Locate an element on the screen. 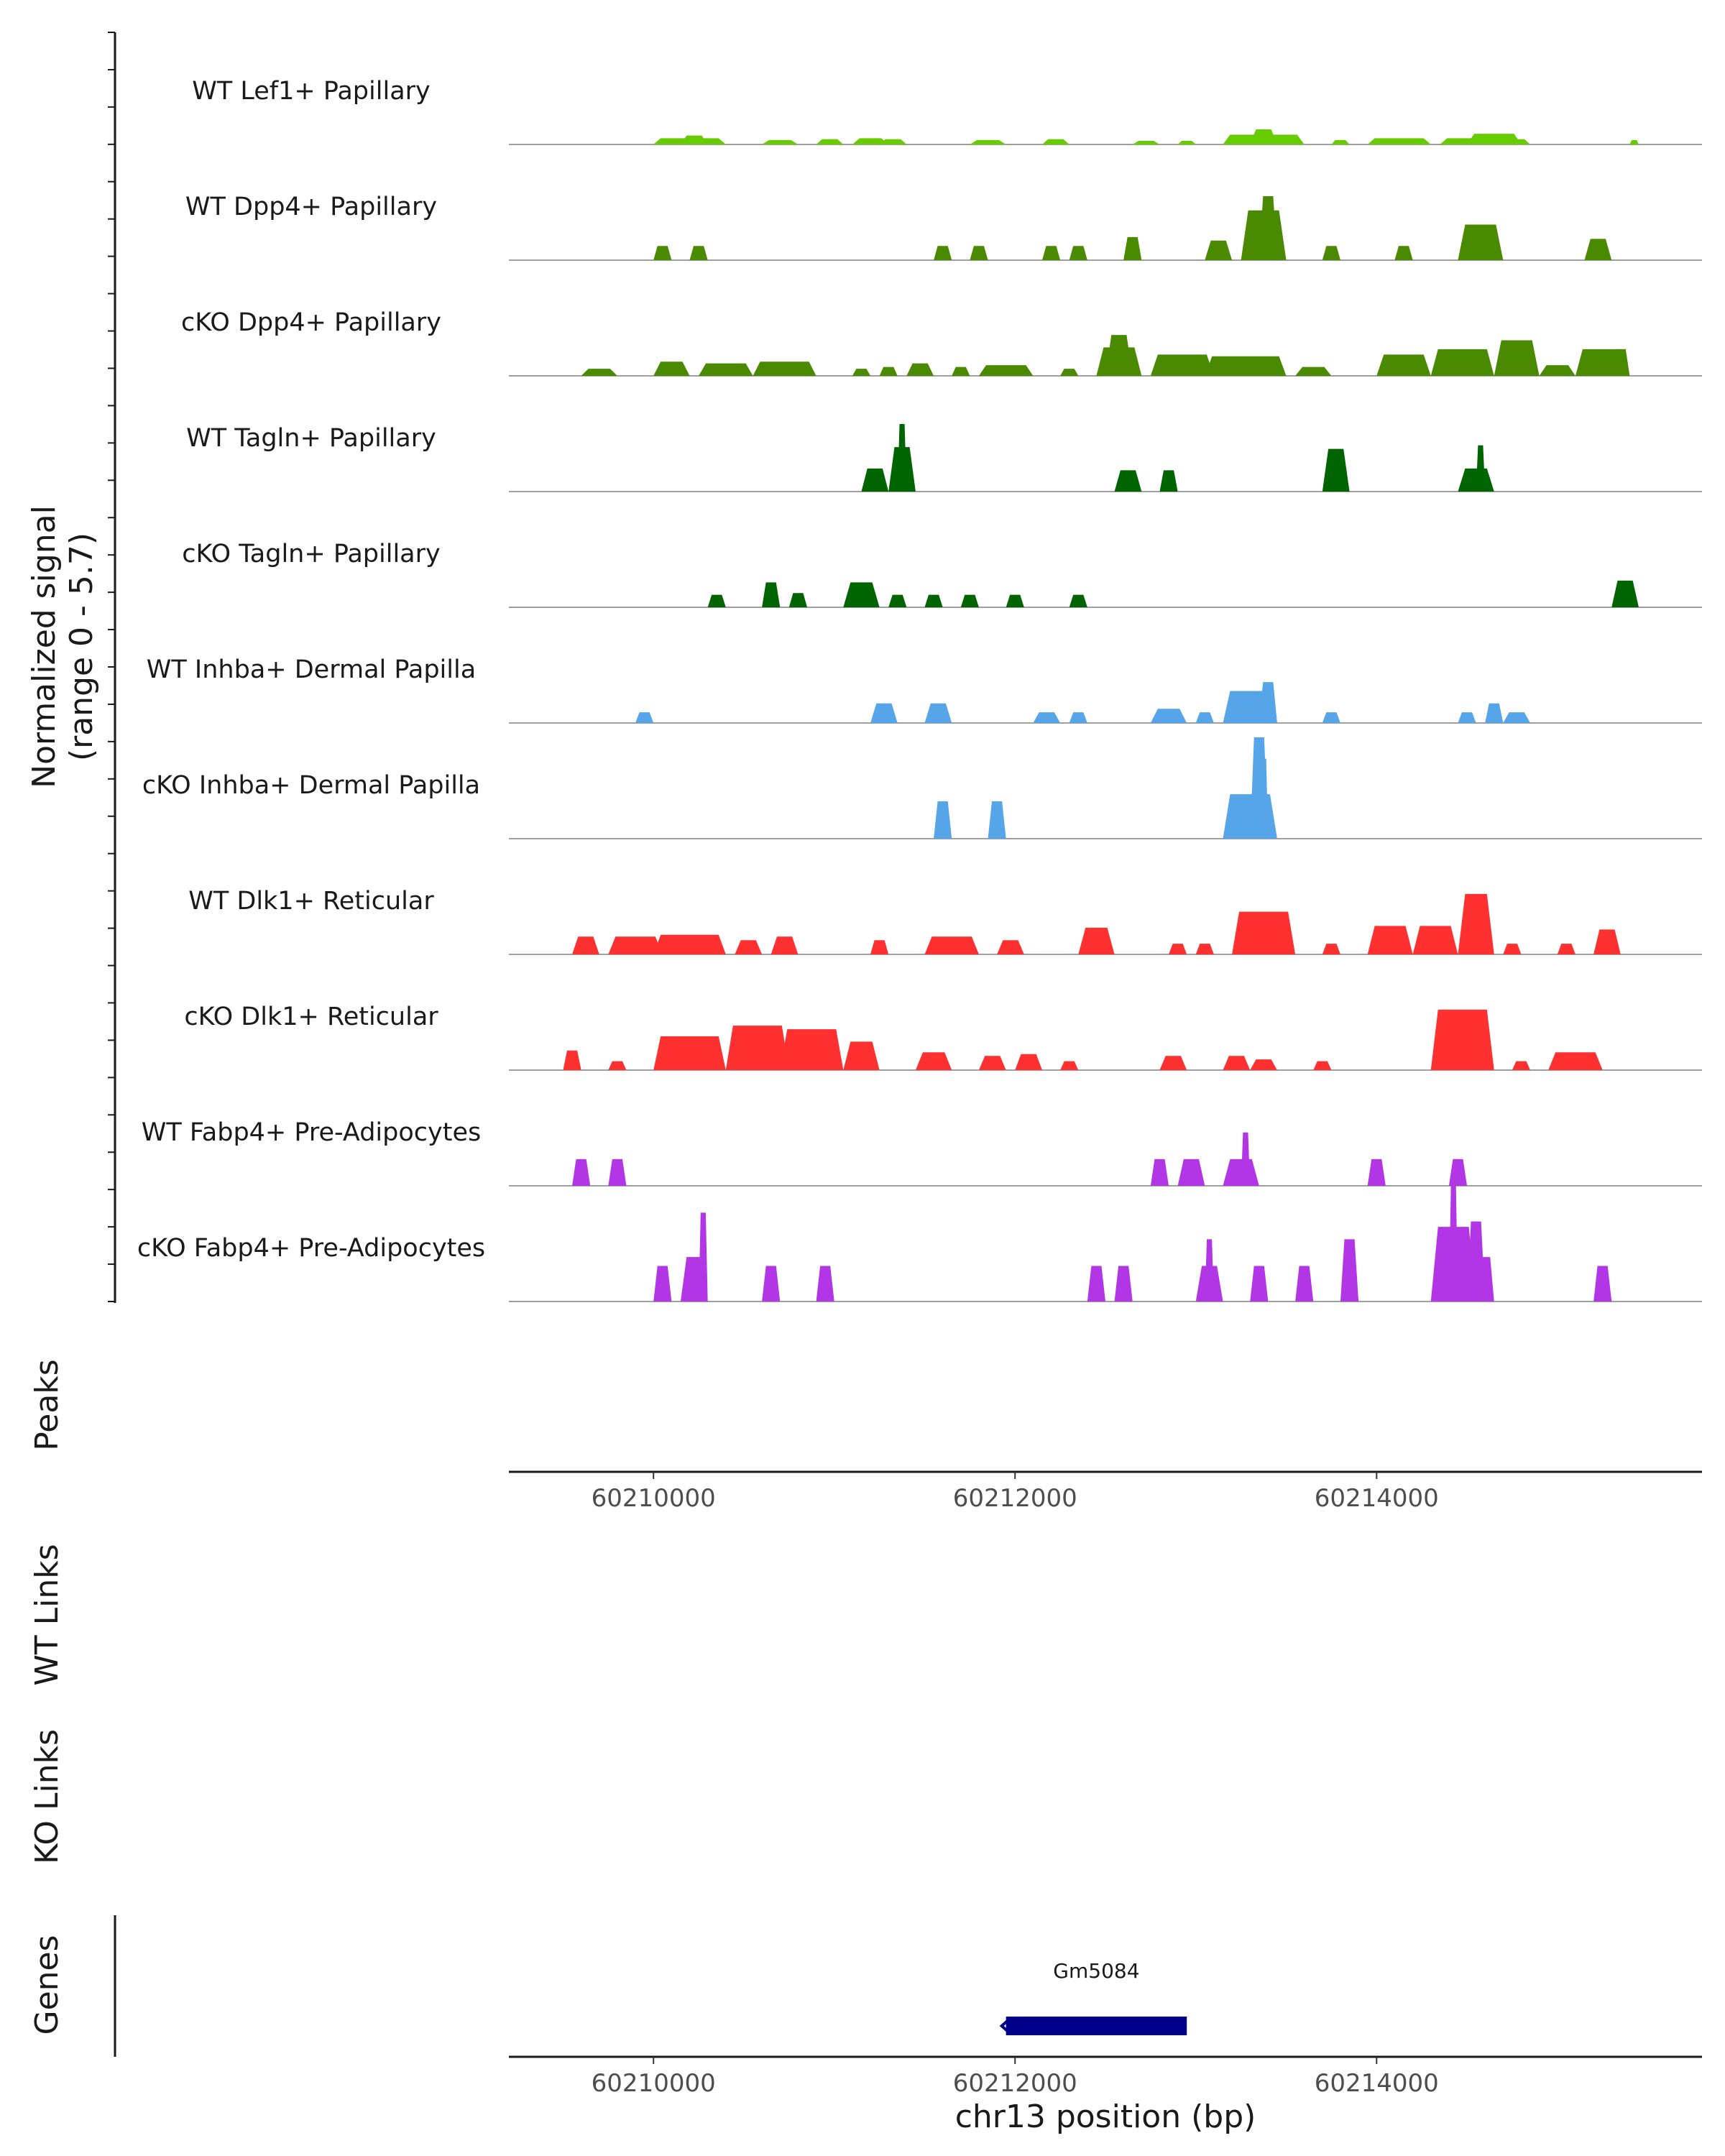 The image size is (1725, 2156). x-tick-label: 60212000 is located at coordinates (1015, 1499).